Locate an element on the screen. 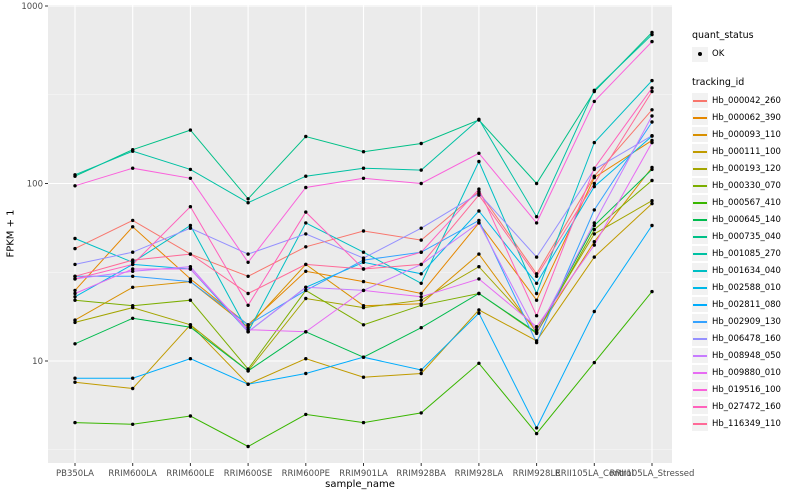 Image resolution: width=800 pixels, height=500 pixels. legend-item-tracking-id: Hb_000735_040 is located at coordinates (745, 236).